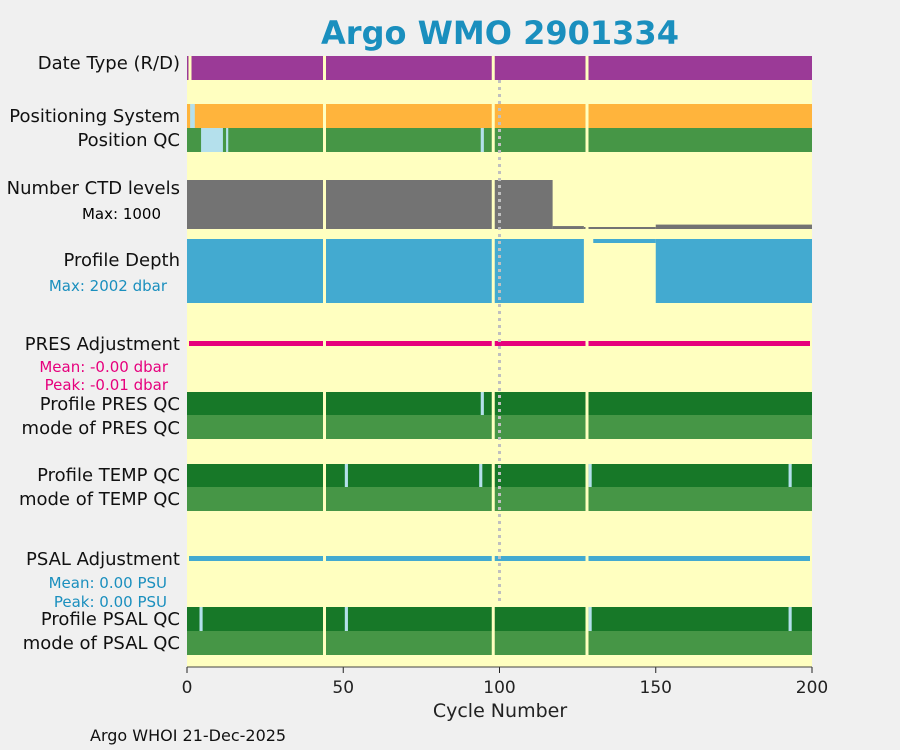 The height and width of the screenshot is (750, 900). Describe the element at coordinates (656, 688) in the screenshot. I see `x-tick-label: 150` at that location.